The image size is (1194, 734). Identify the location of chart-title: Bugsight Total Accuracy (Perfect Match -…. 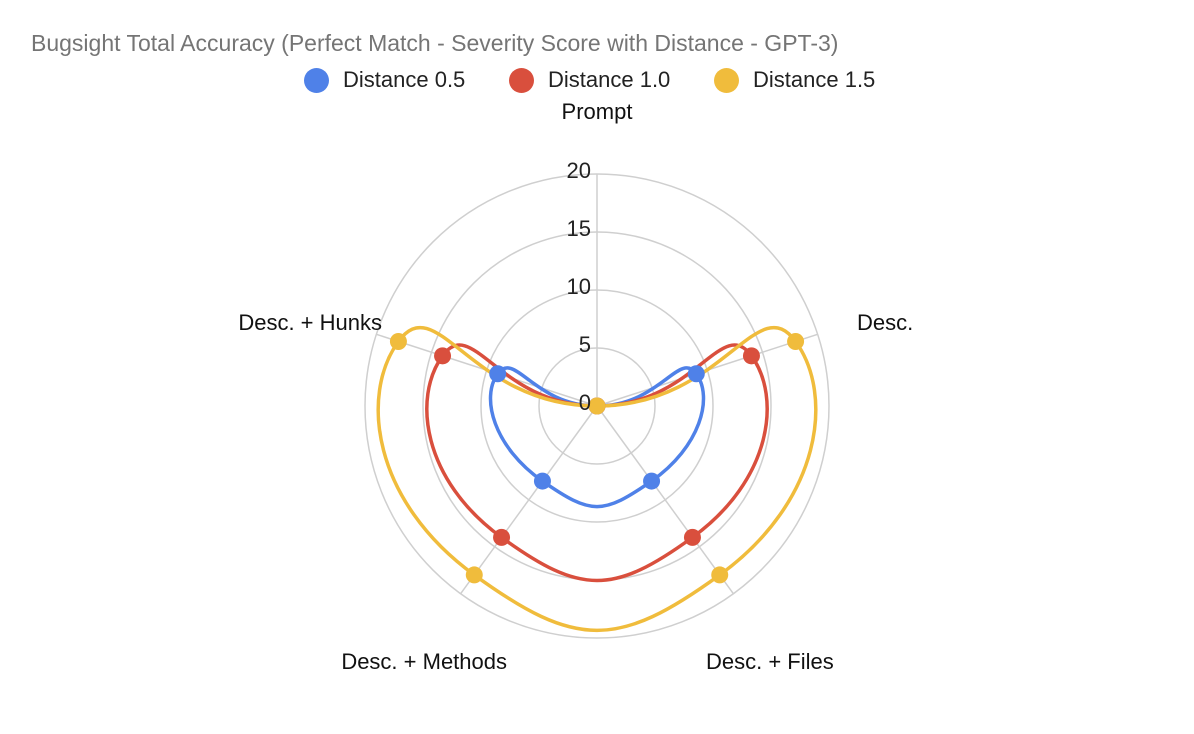
(435, 43).